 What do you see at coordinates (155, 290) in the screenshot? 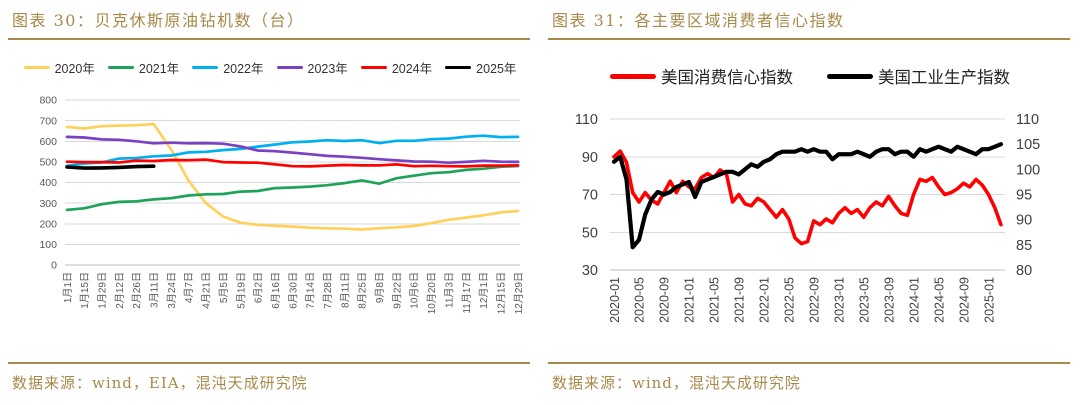
I see `x-axis-tick-label: 3月11日` at bounding box center [155, 290].